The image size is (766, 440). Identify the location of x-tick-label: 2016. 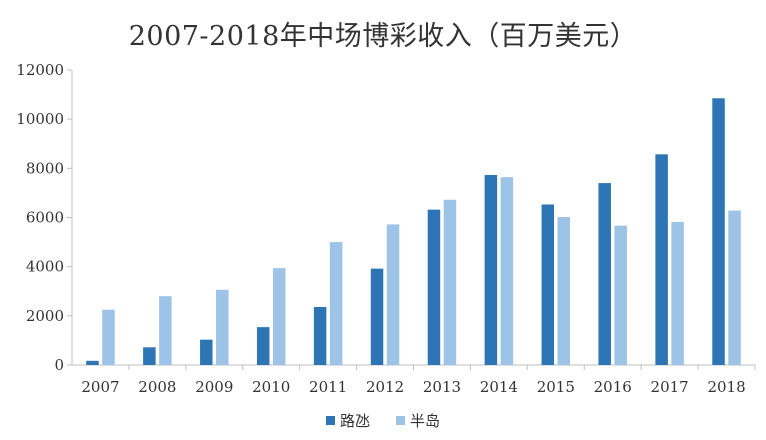
(613, 387).